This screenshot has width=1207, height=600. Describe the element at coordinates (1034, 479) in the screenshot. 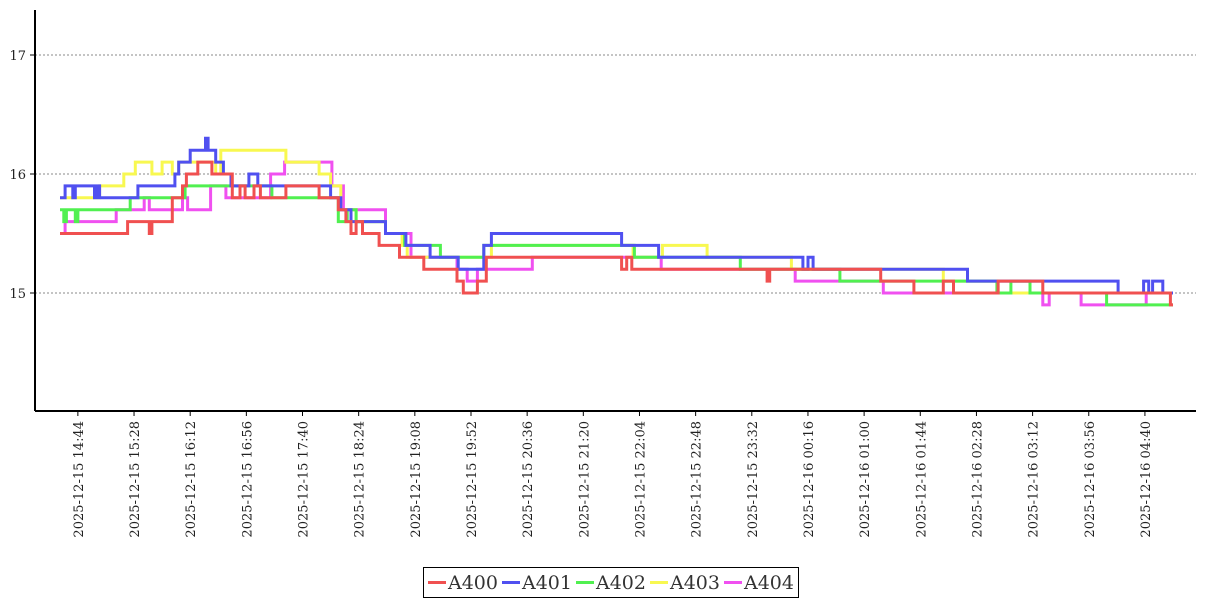

I see `x-tick-label: 2025-12-16 03:12` at that location.